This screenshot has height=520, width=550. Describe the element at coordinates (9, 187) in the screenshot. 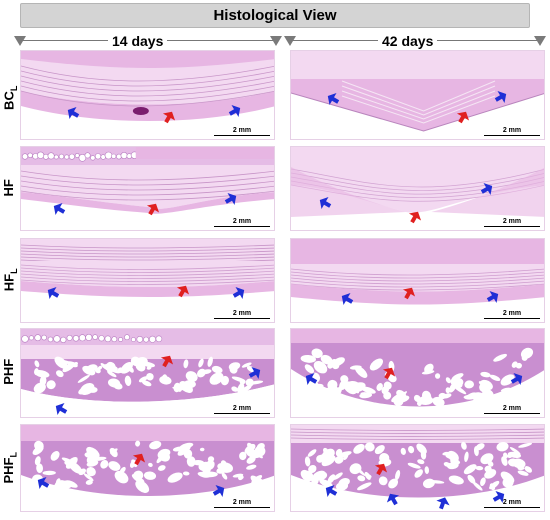

I see `row-label-hf: HF` at that location.